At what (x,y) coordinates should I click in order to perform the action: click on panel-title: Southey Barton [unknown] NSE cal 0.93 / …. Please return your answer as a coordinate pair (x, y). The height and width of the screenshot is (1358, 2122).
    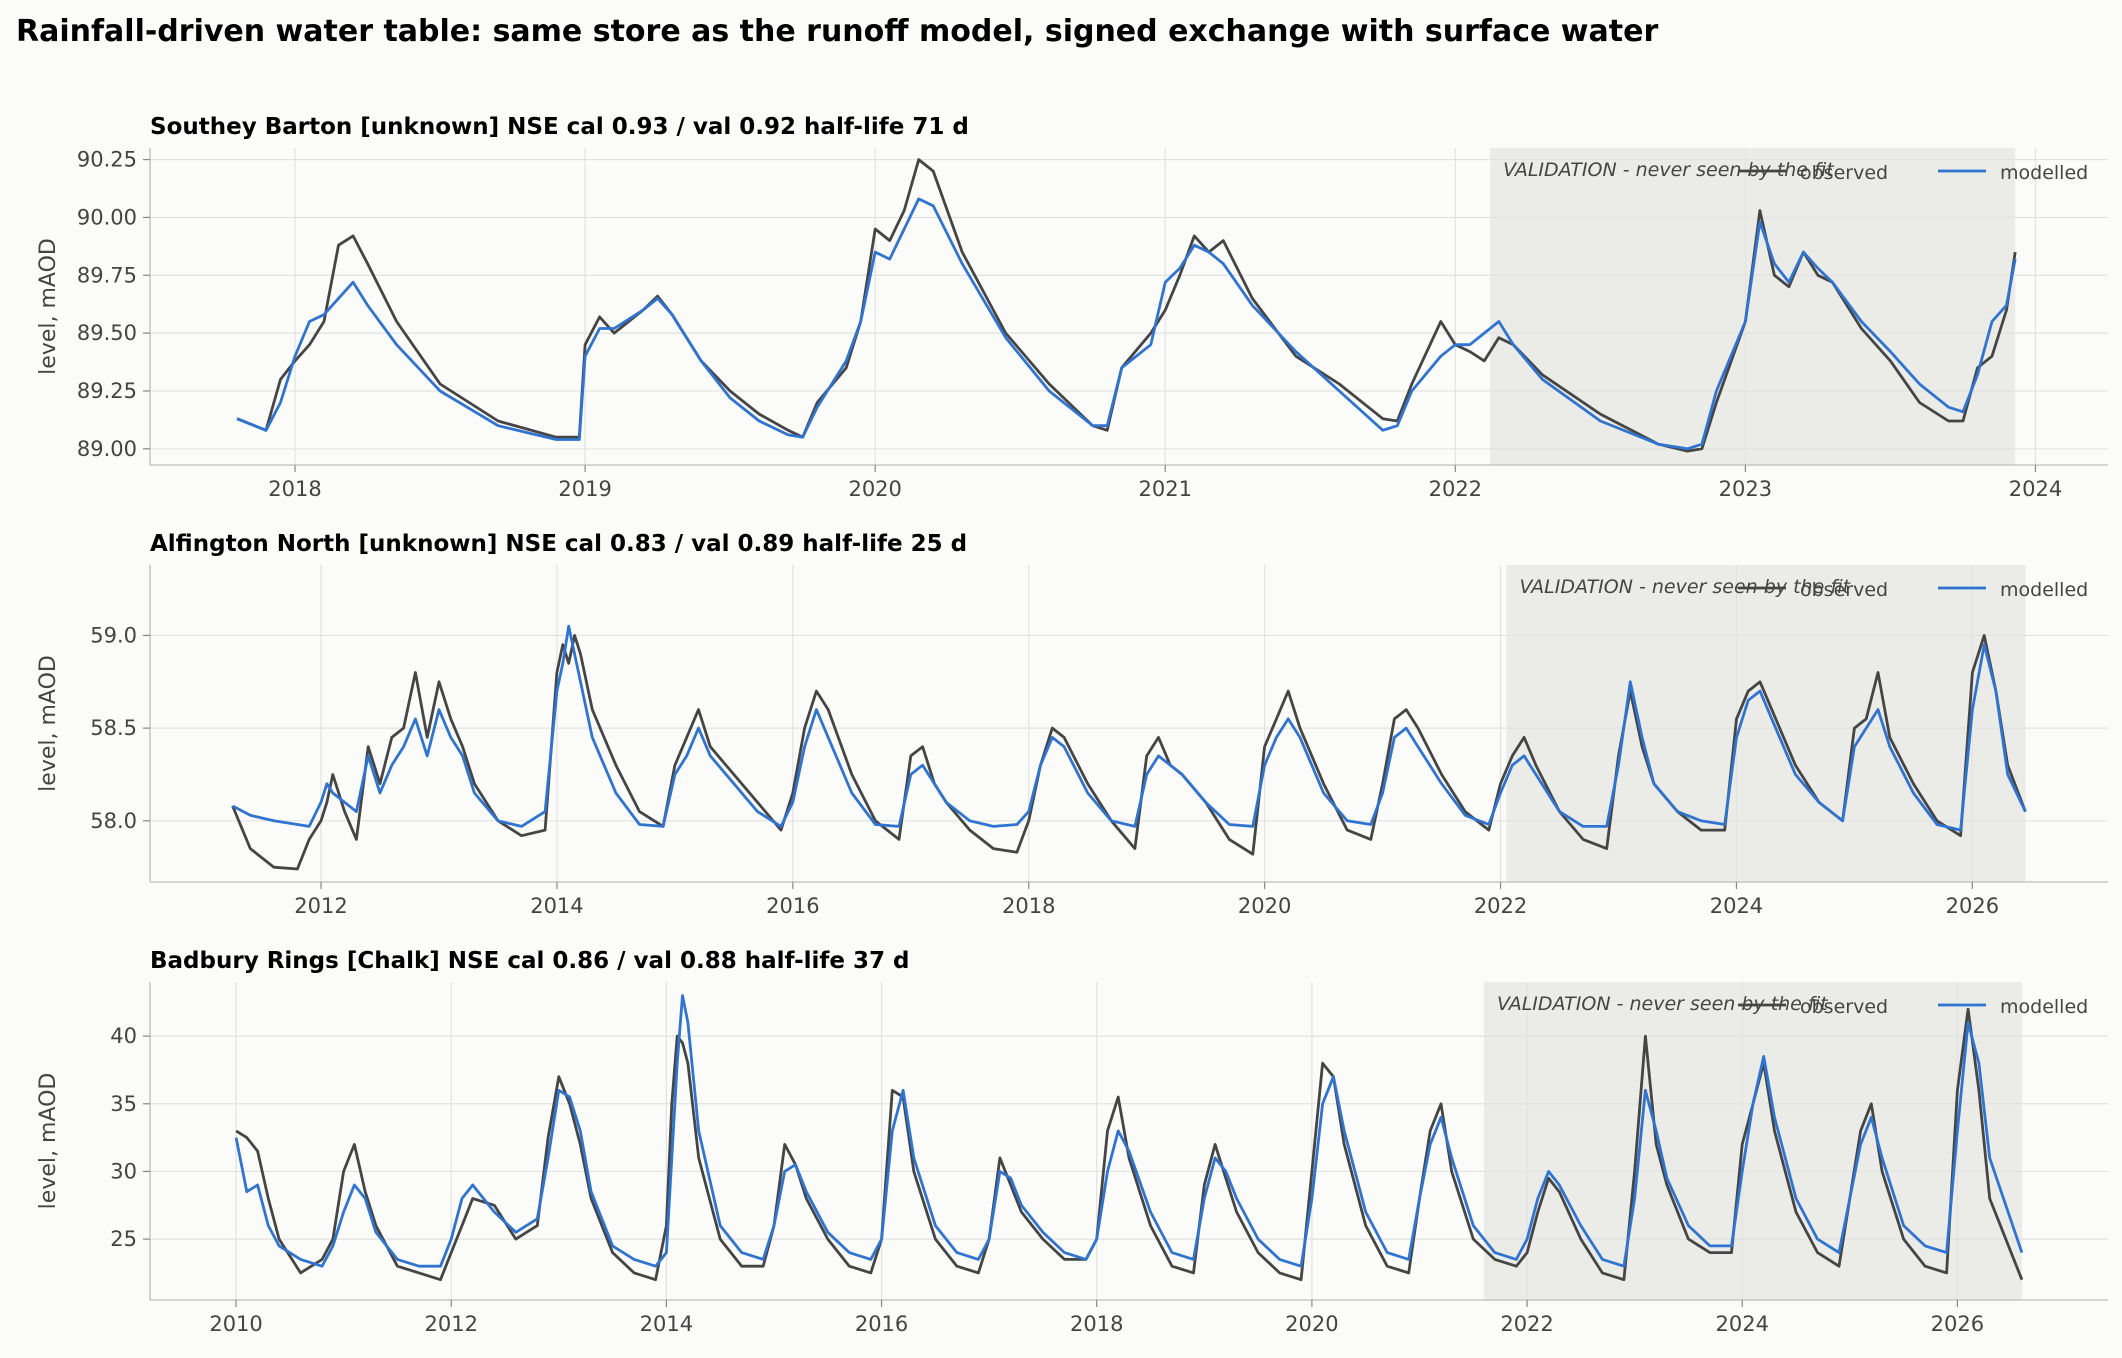
    Looking at the image, I should click on (559, 127).